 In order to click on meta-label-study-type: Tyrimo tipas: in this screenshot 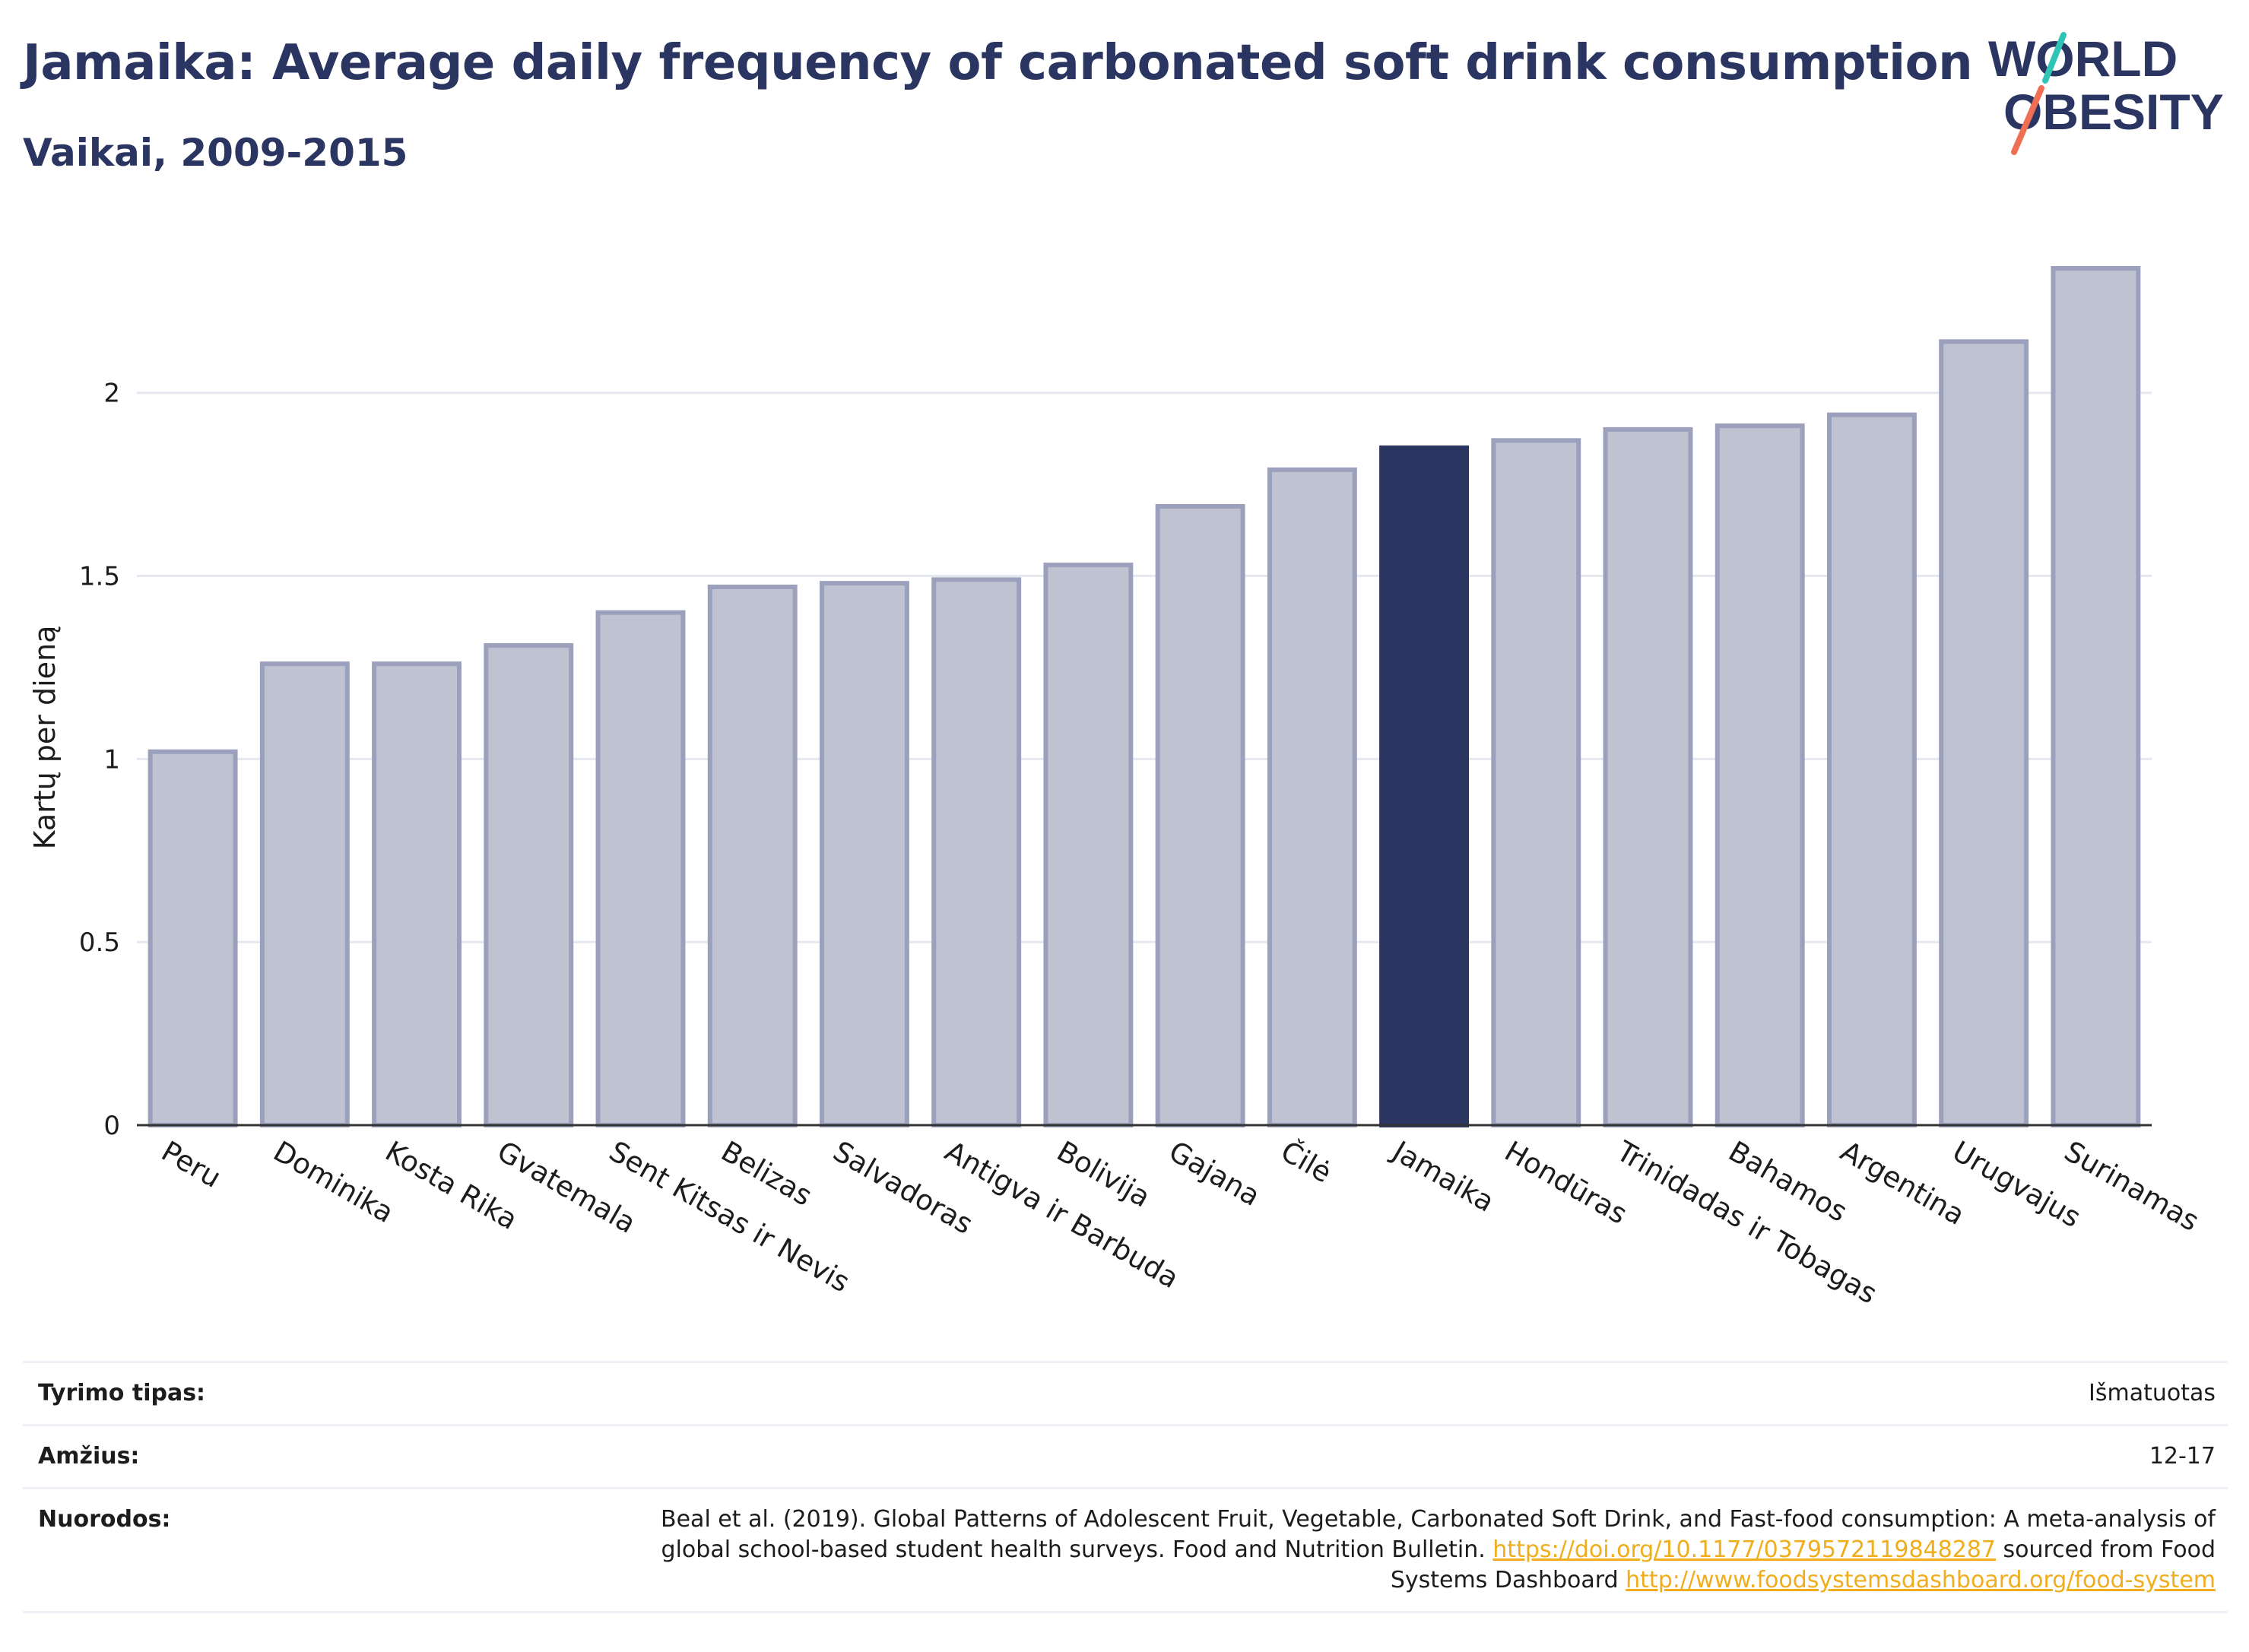, I will do `click(122, 1393)`.